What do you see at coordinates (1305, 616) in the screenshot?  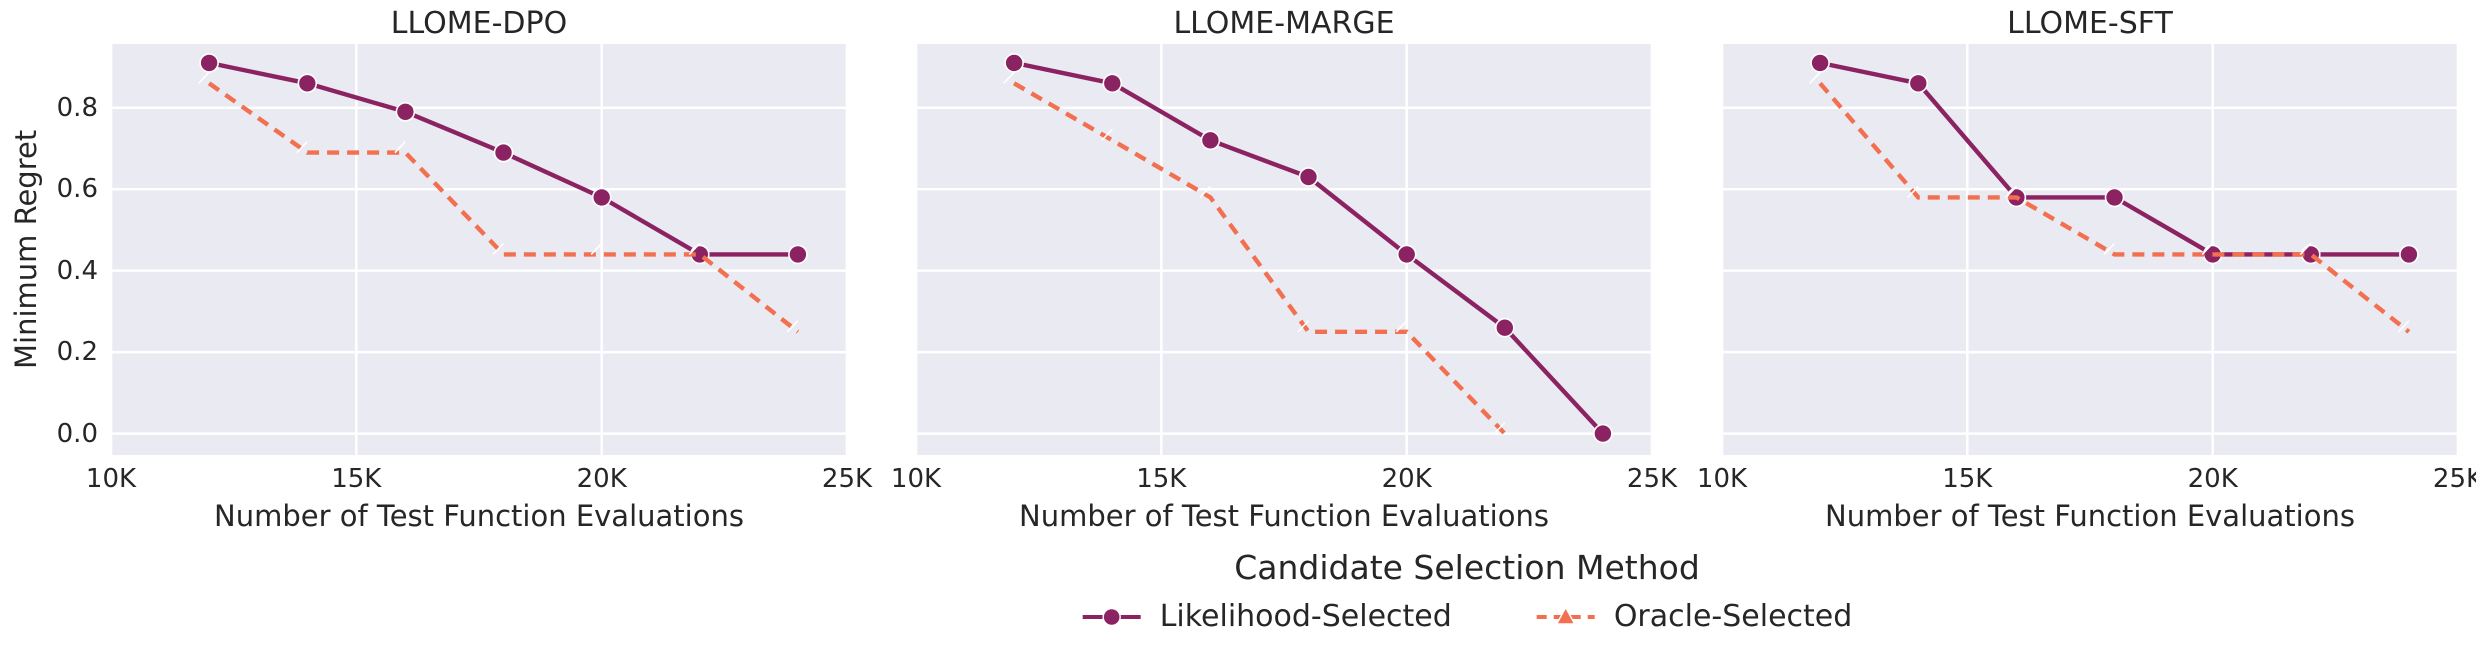 I see `legend-label: Likelihood-Selected` at bounding box center [1305, 616].